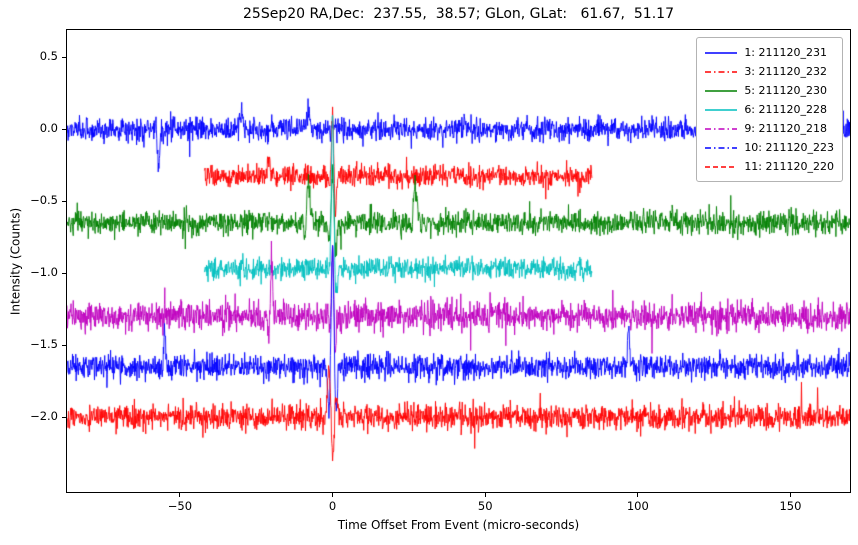  I want to click on x-tick-label: 50, so click(485, 506).